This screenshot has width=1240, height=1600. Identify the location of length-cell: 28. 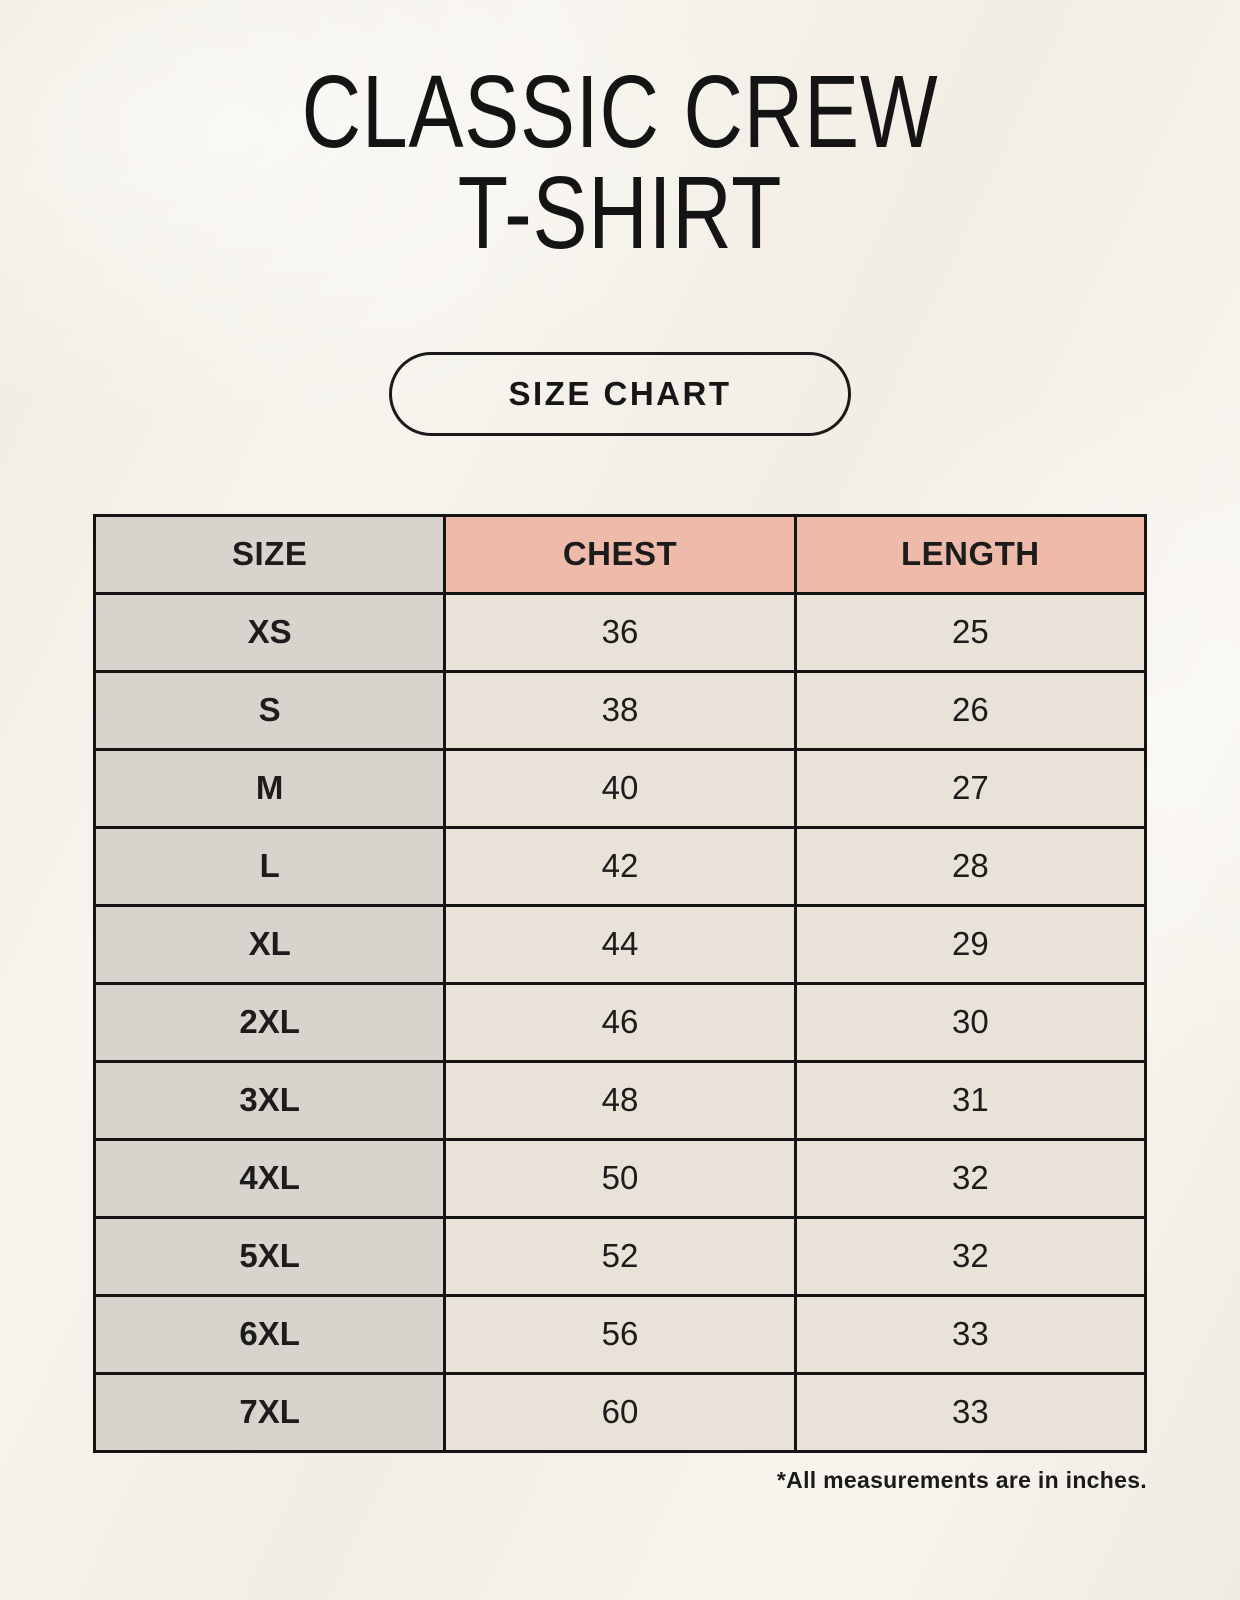
(970, 866).